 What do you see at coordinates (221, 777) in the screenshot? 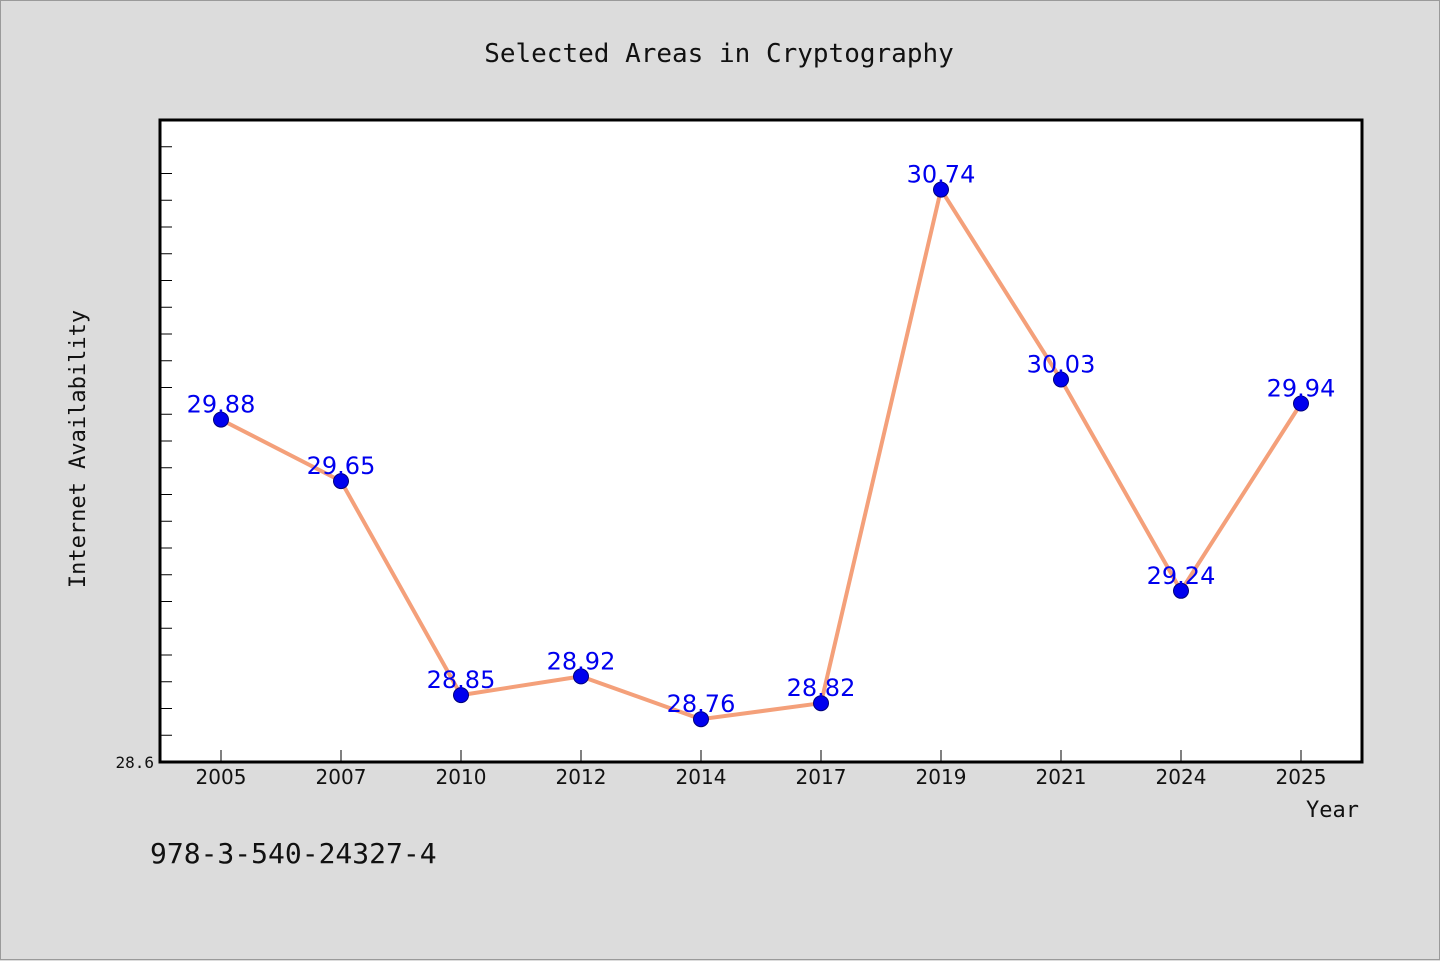
I see `x-tick-label: 2005` at bounding box center [221, 777].